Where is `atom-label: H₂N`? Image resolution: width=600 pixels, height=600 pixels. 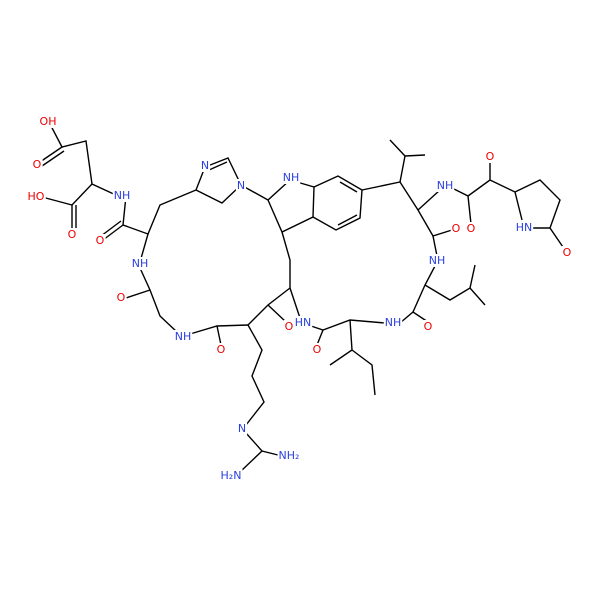 atom-label: H₂N is located at coordinates (231, 475).